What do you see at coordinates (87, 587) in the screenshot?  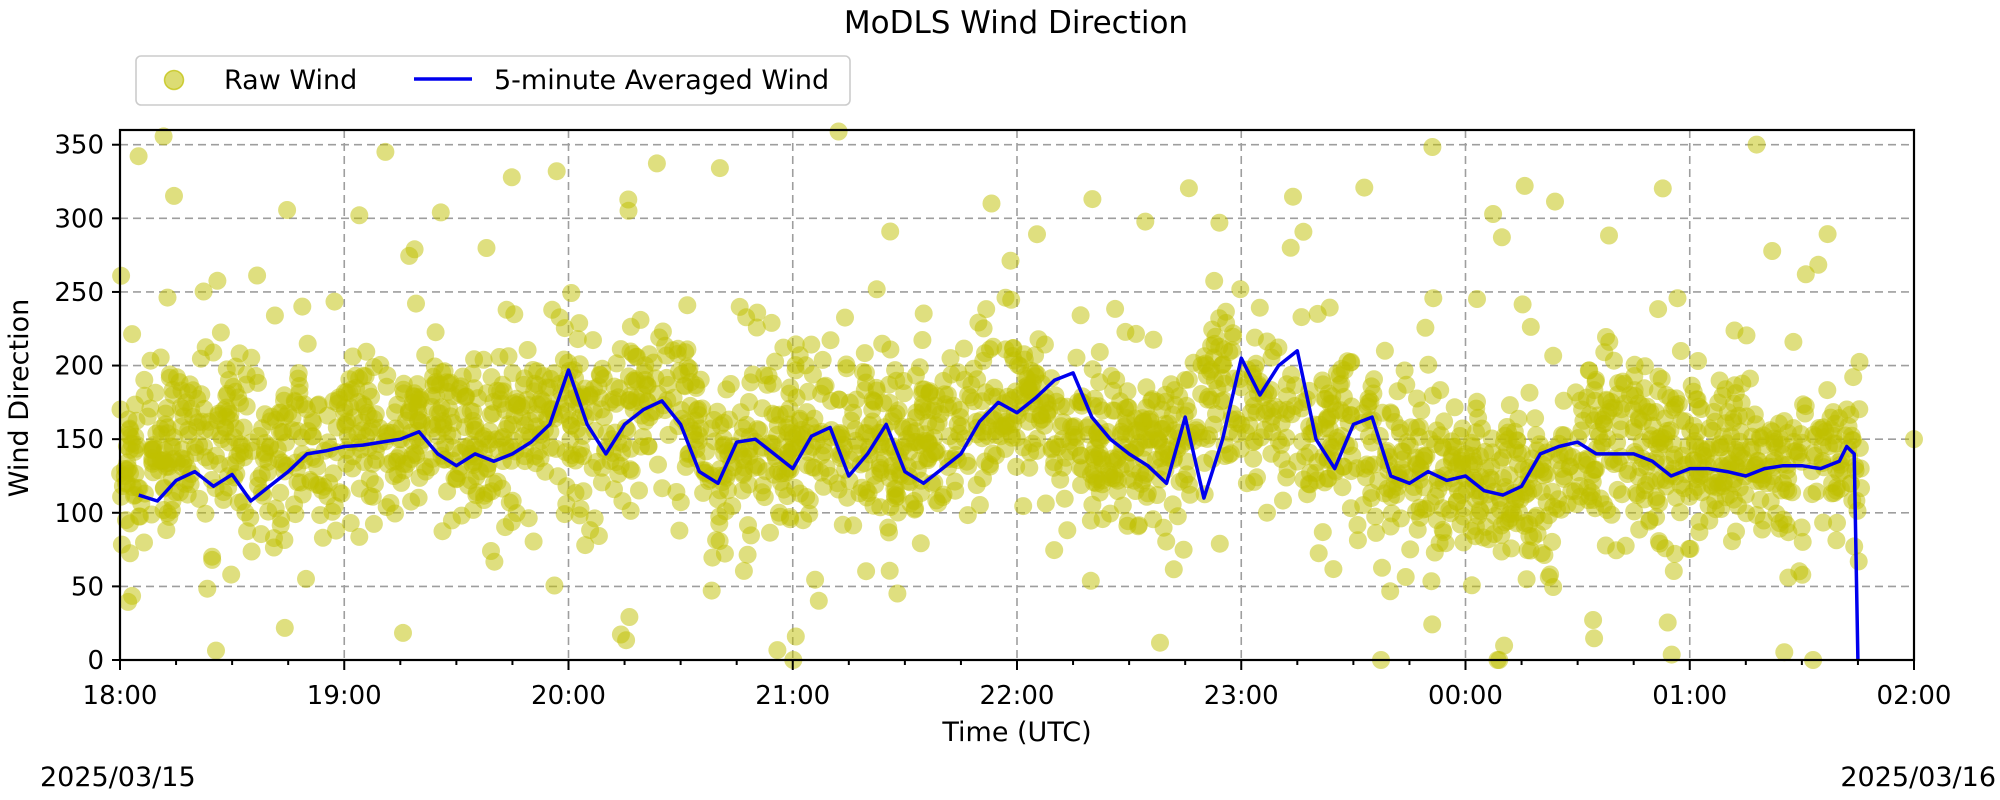 I see `y-tick-label: 50` at bounding box center [87, 587].